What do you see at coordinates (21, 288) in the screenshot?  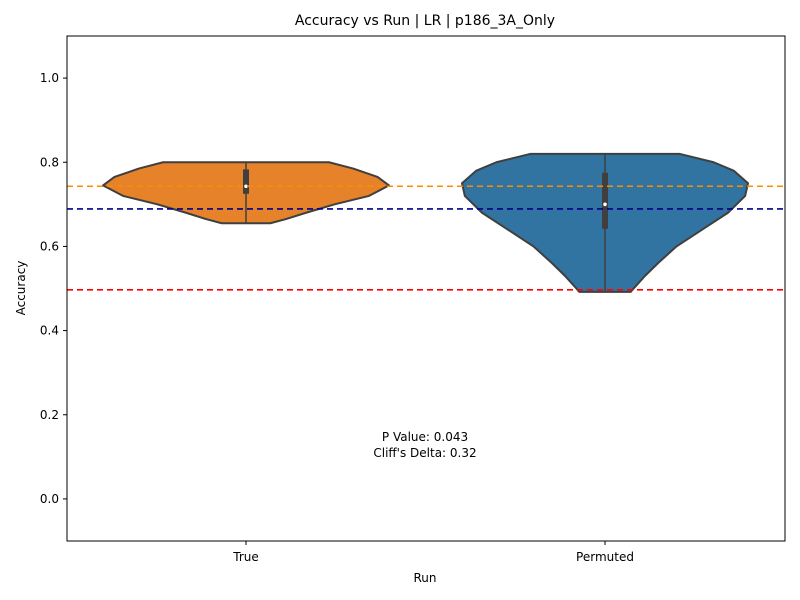 I see `y-axis-label: Accuracy` at bounding box center [21, 288].